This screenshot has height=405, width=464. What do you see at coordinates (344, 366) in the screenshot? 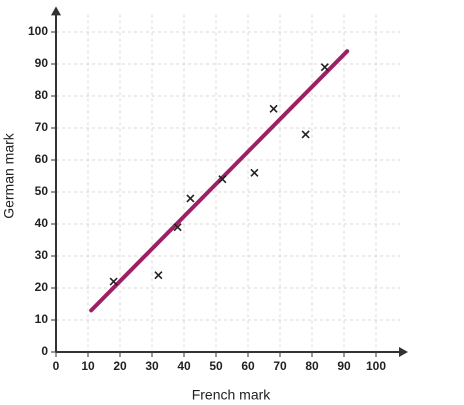
I see `x-tick-label: 90` at bounding box center [344, 366].